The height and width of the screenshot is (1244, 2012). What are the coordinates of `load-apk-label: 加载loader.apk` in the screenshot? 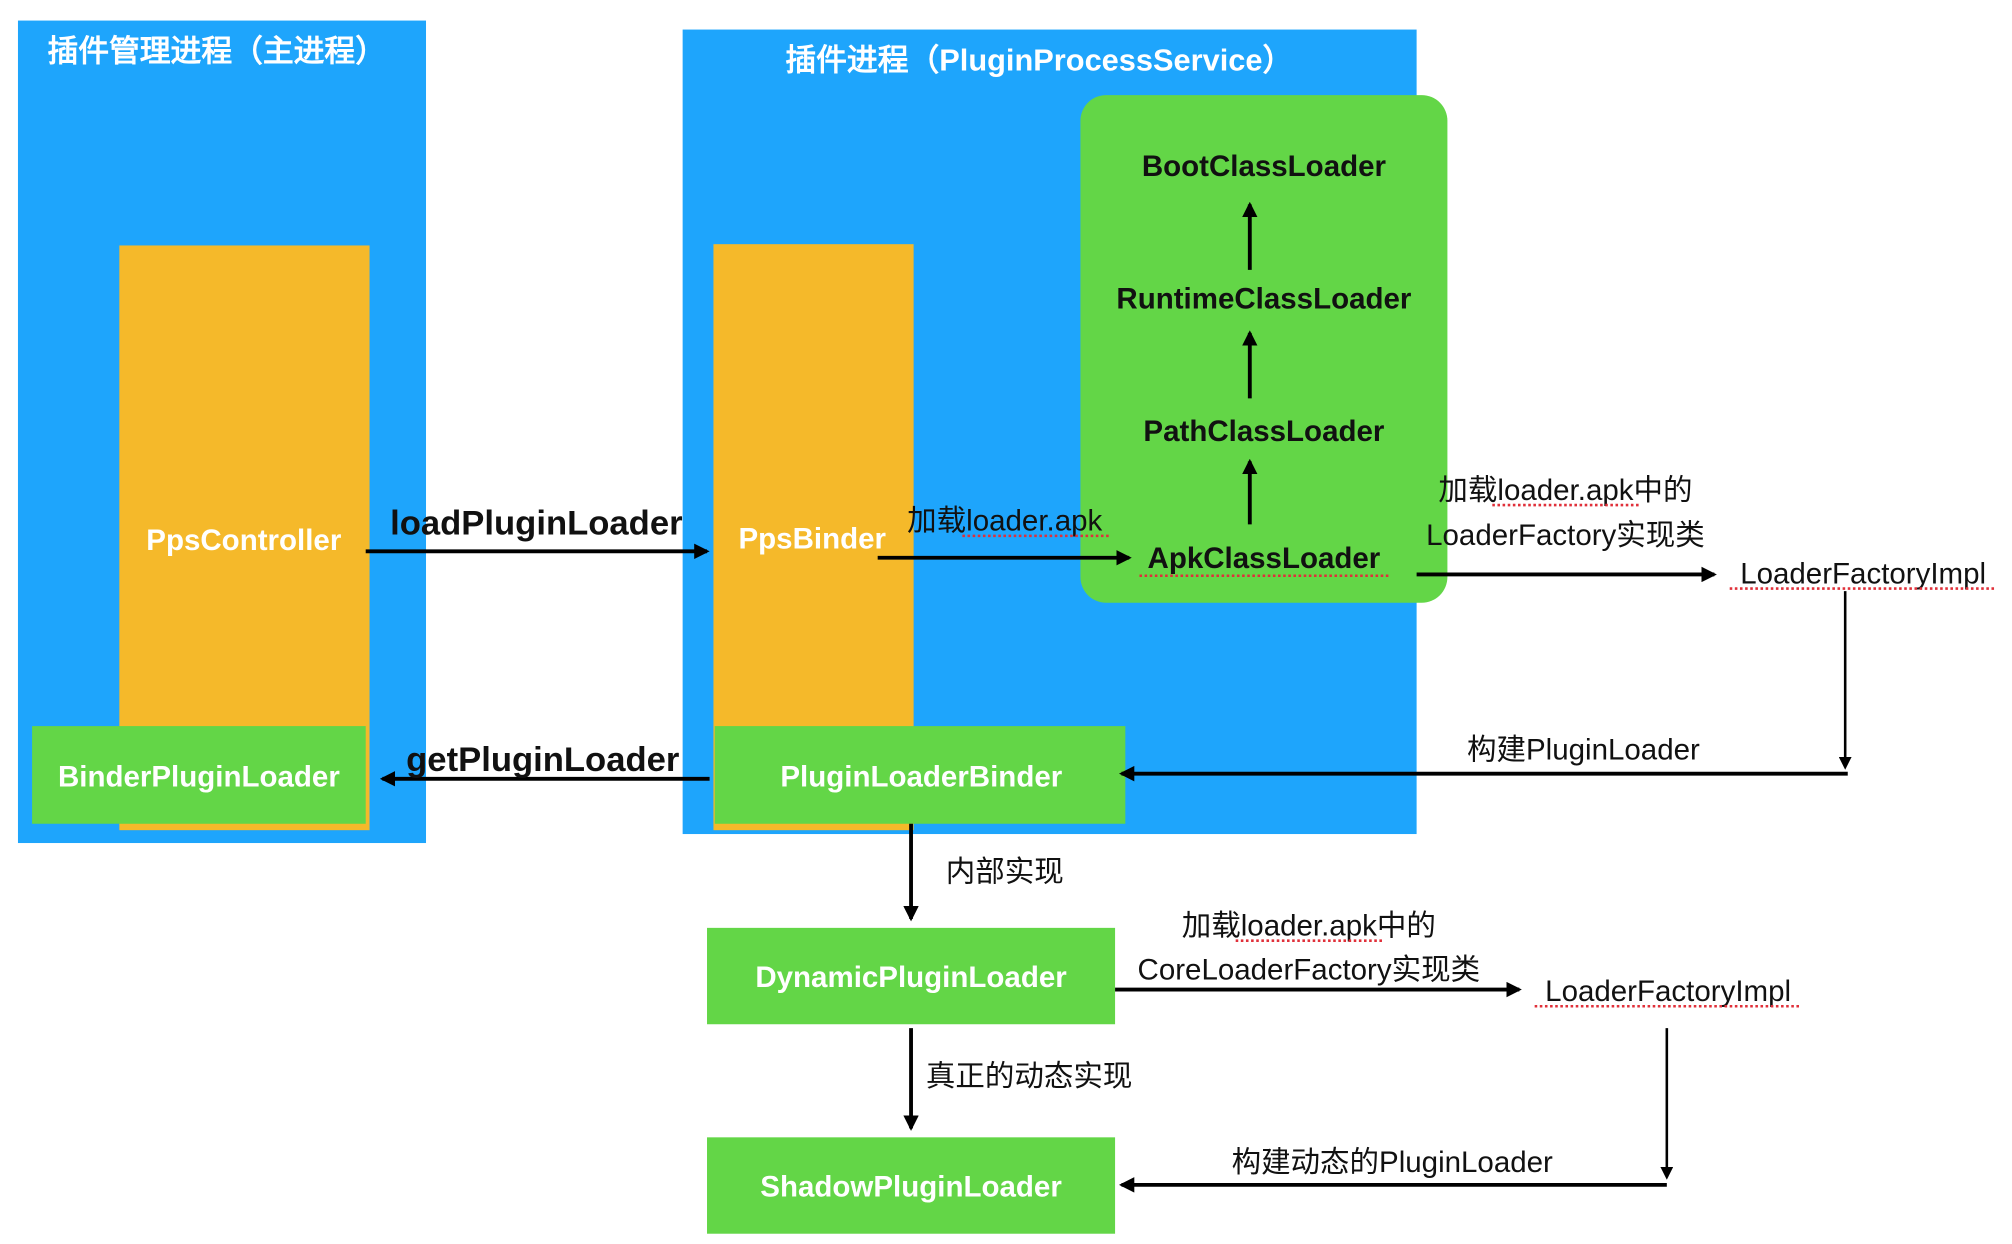 It's located at (1004, 521).